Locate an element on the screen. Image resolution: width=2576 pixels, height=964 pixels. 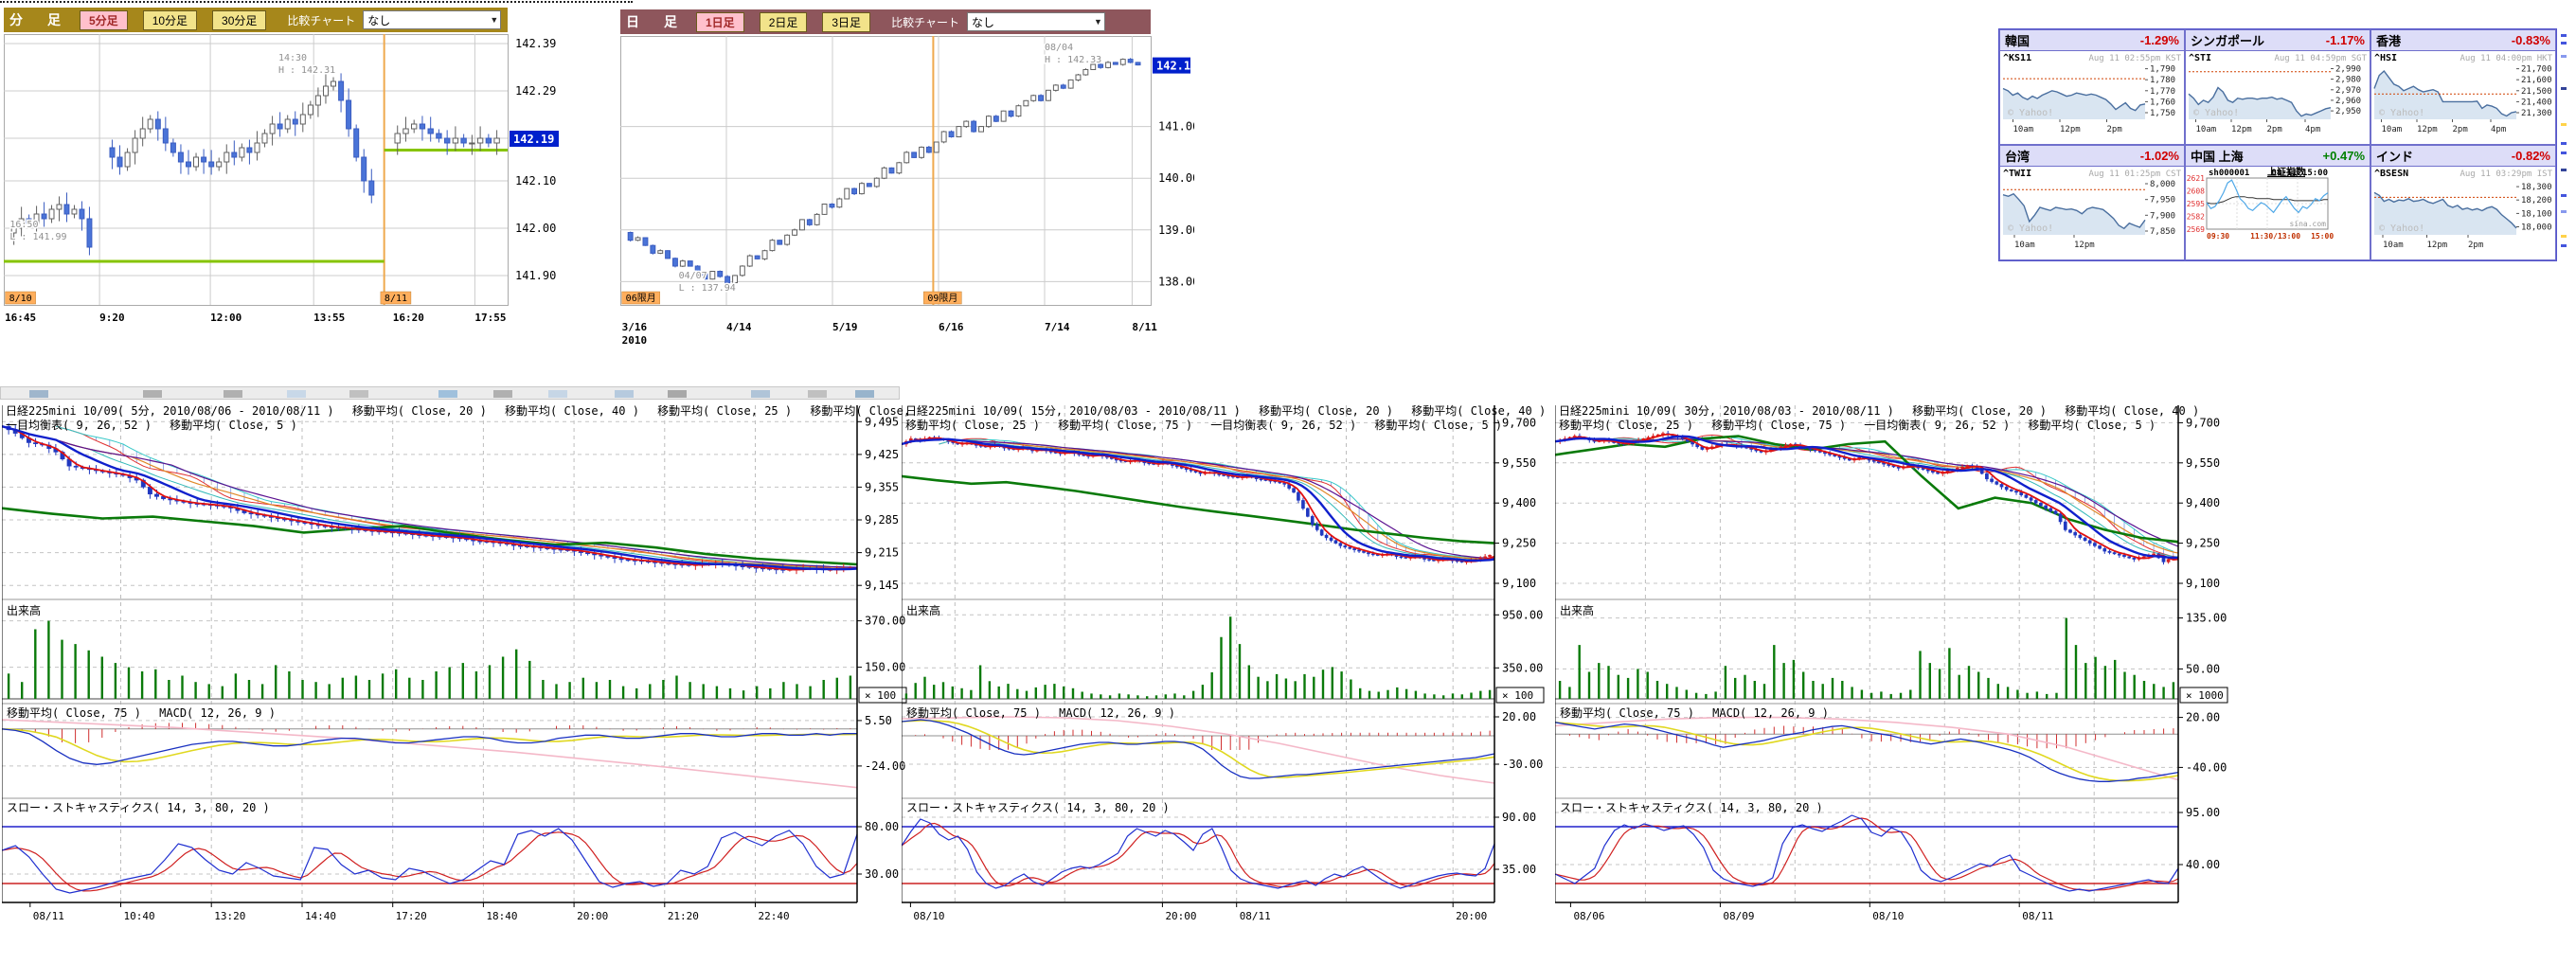
svg-text: 40.00 is located at coordinates (2203, 864).